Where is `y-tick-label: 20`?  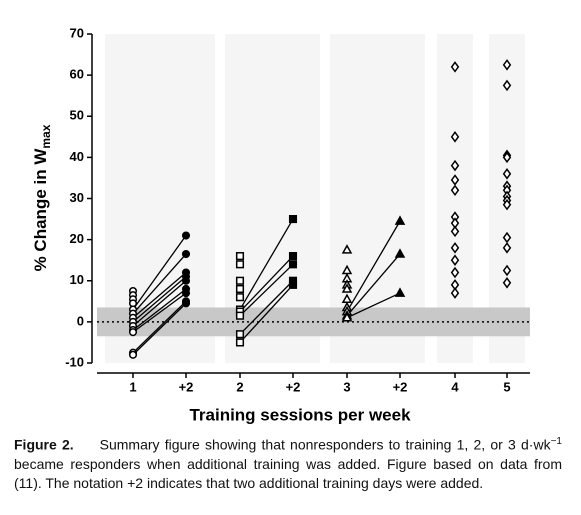
y-tick-label: 20 is located at coordinates (77, 238).